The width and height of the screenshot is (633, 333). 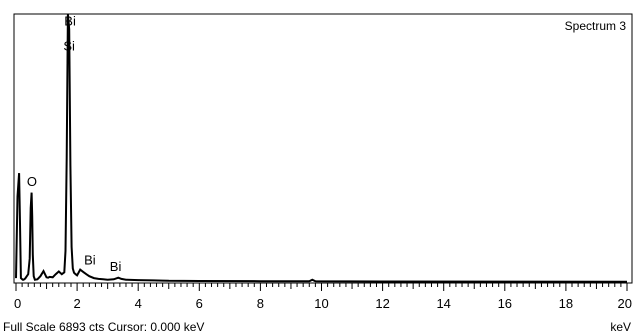 I want to click on x-axis-ticks, so click(x=321, y=287).